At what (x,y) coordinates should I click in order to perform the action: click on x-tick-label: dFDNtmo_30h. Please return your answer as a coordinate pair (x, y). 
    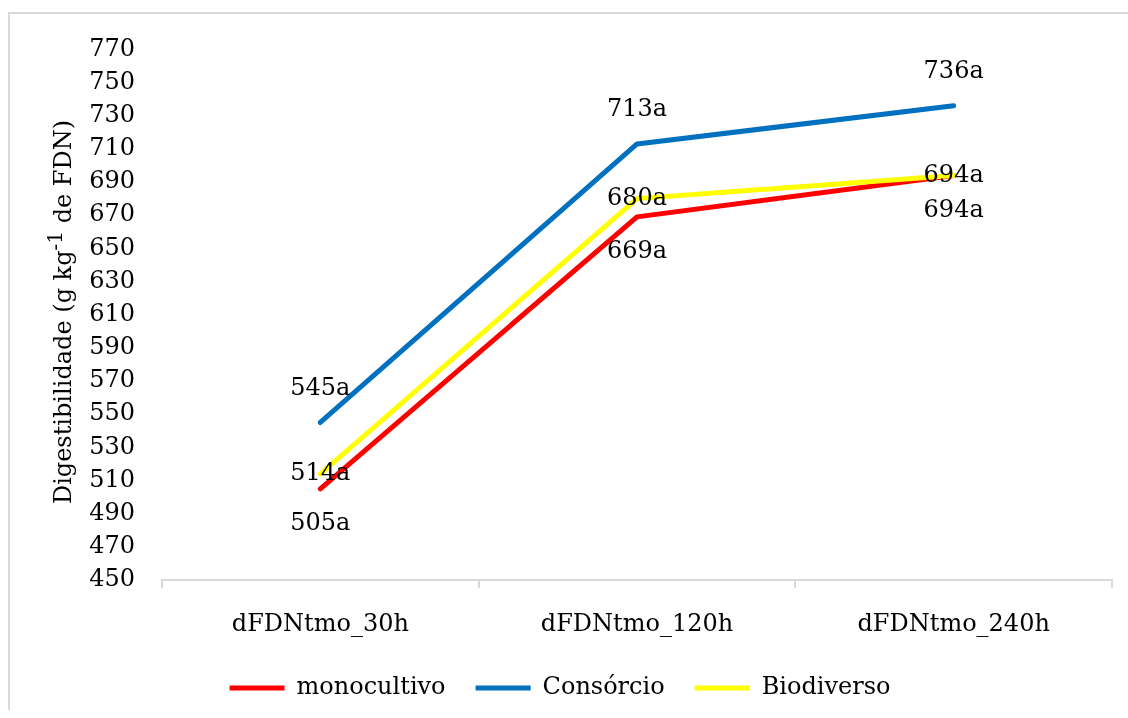
    Looking at the image, I should click on (320, 622).